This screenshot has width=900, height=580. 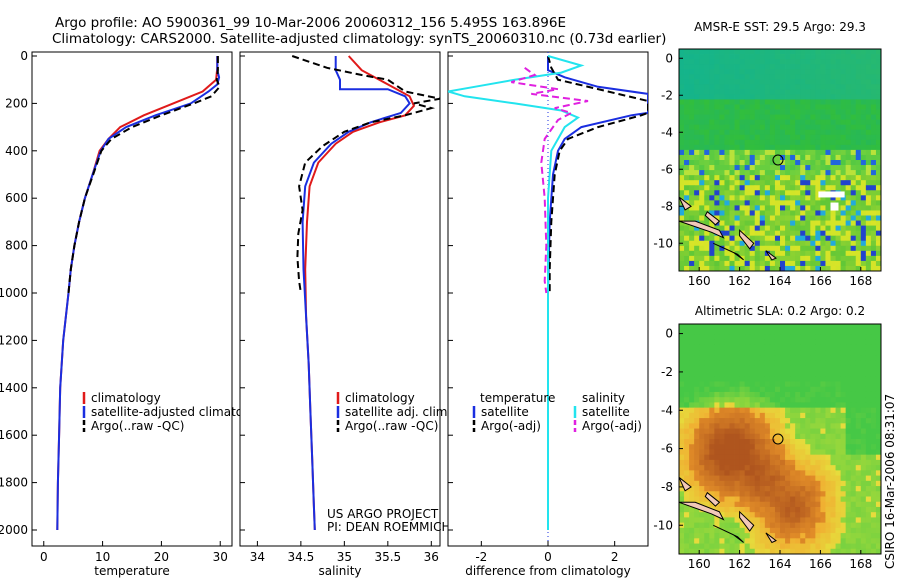 I want to click on map-x-tick-label: 168, so click(x=860, y=281).